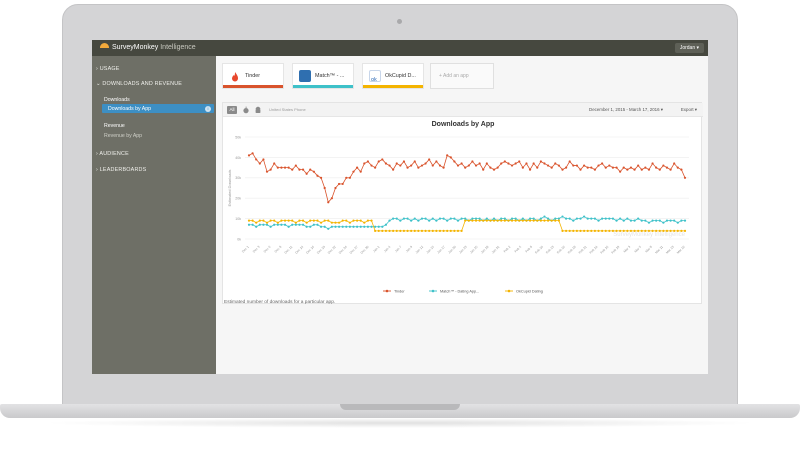 This screenshot has height=450, width=800. What do you see at coordinates (462, 76) in the screenshot?
I see `add-app-button: + Add an app` at bounding box center [462, 76].